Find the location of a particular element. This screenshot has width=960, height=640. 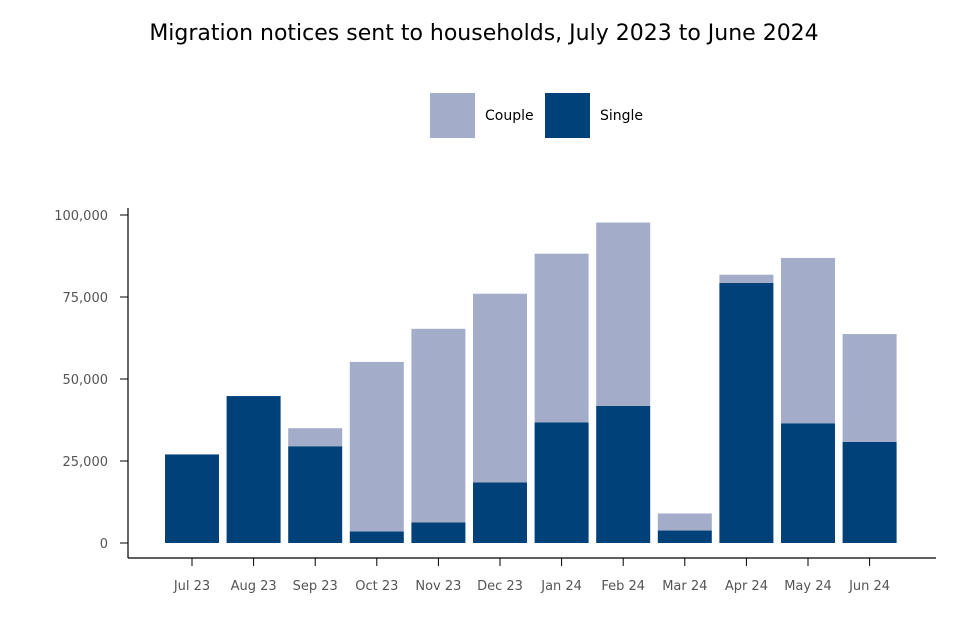

y-axis: 0 25,000 50,000 75,000 100,000 is located at coordinates (91, 383).